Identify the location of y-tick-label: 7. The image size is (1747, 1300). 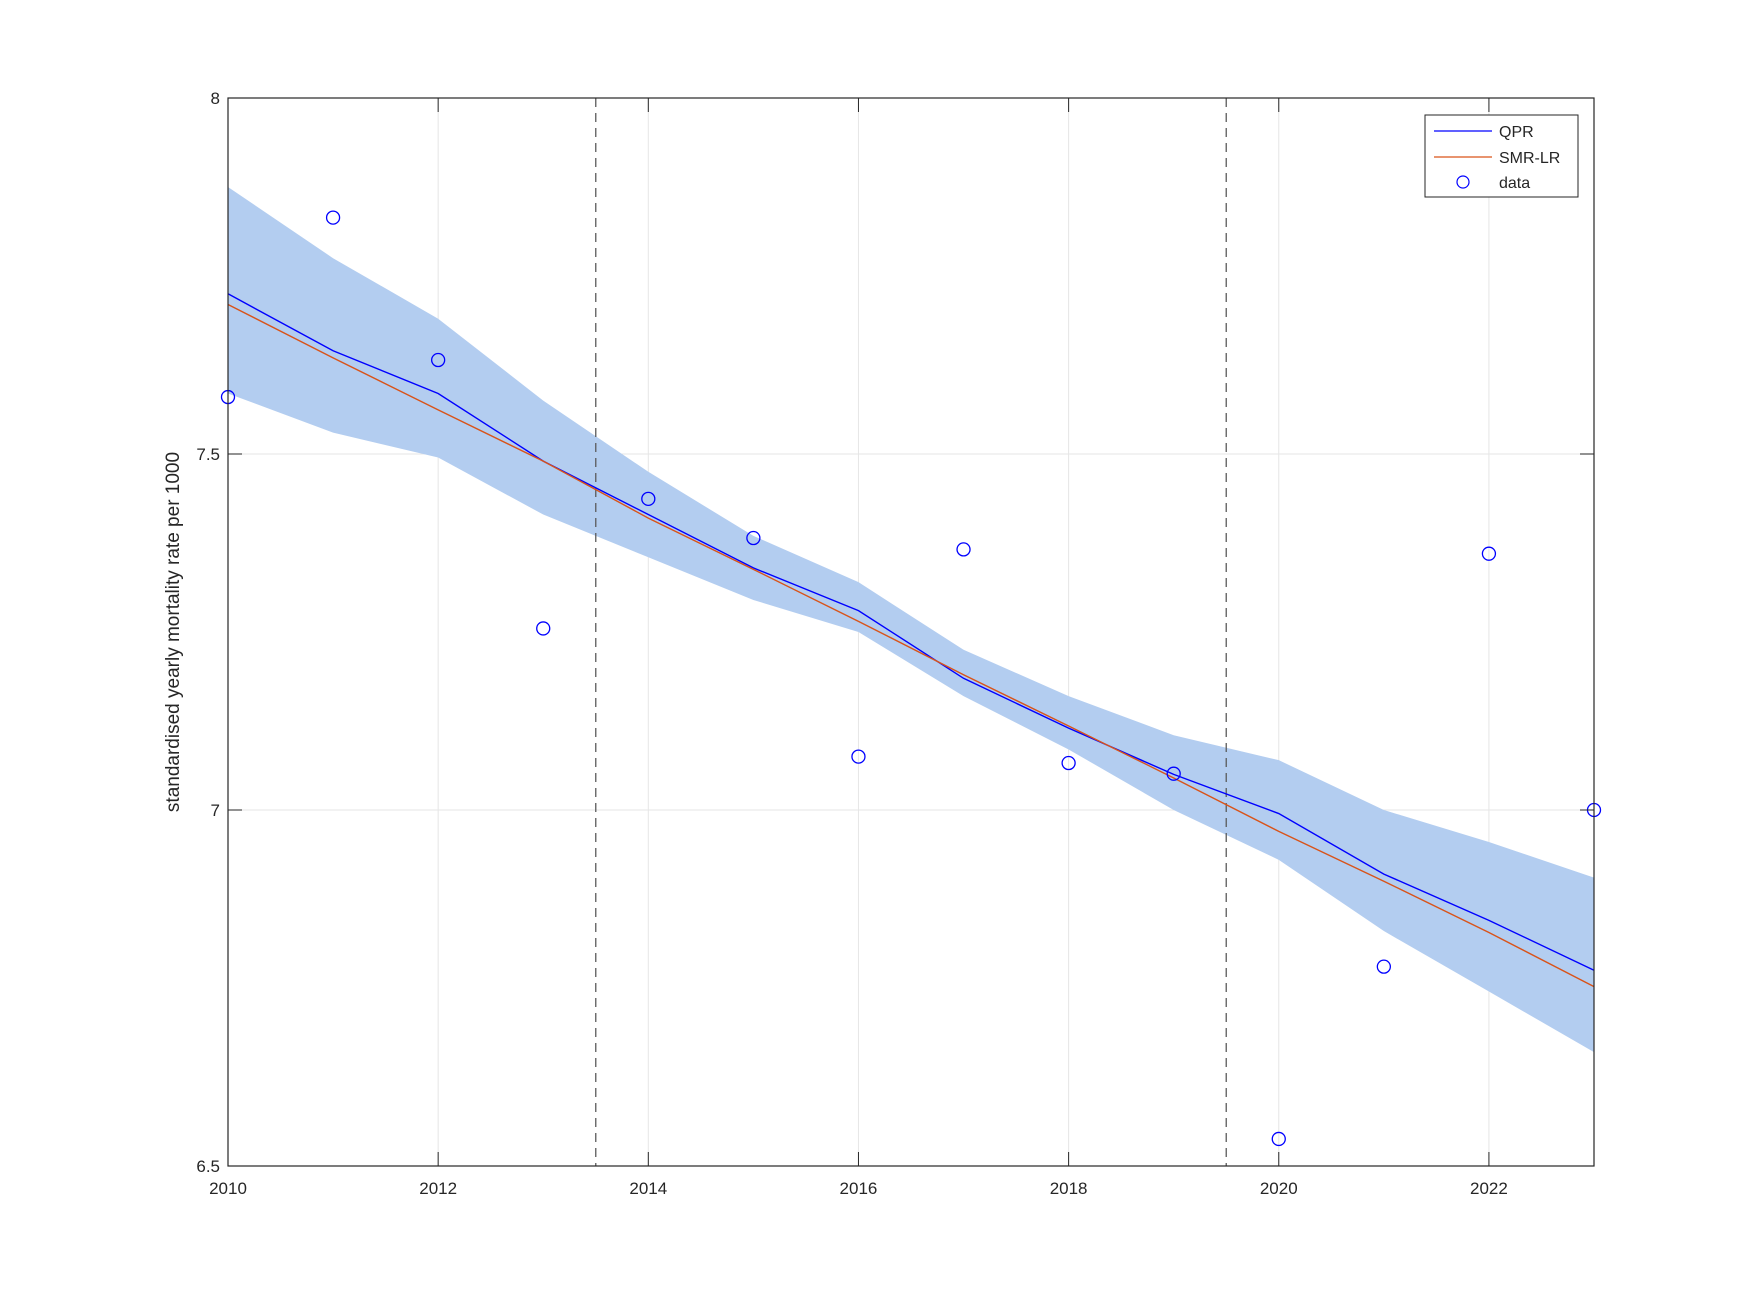
(215, 810).